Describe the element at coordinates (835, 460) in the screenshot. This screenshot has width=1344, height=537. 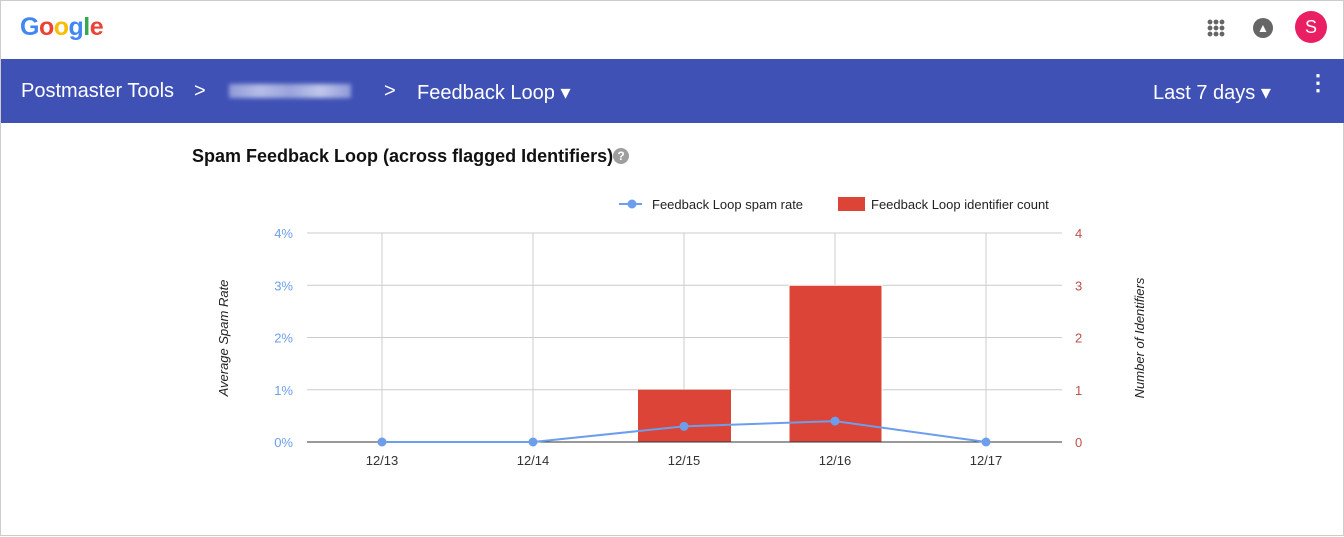
I see `x-tick-label: 12/16` at that location.